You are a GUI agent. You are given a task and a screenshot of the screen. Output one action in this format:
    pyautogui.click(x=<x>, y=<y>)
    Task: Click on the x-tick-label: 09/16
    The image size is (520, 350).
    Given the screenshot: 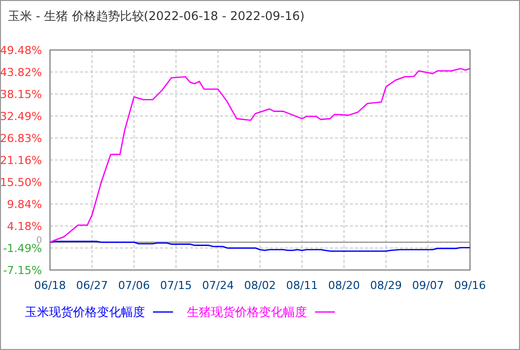 What is the action you would take?
    pyautogui.click(x=470, y=285)
    